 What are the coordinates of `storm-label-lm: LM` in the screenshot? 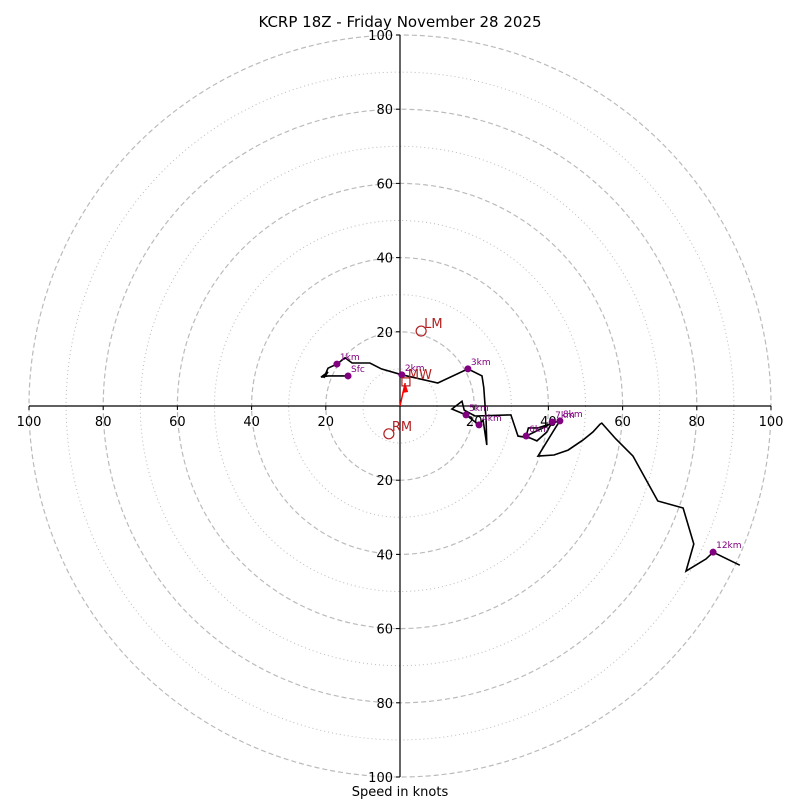 It's located at (433, 324).